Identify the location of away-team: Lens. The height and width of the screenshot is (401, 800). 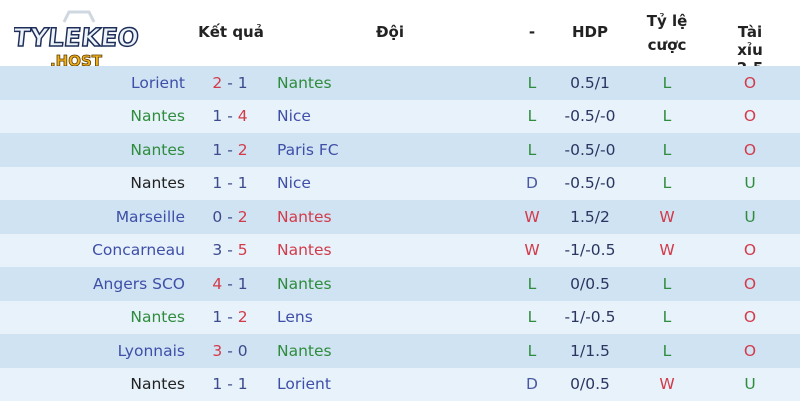
(295, 317).